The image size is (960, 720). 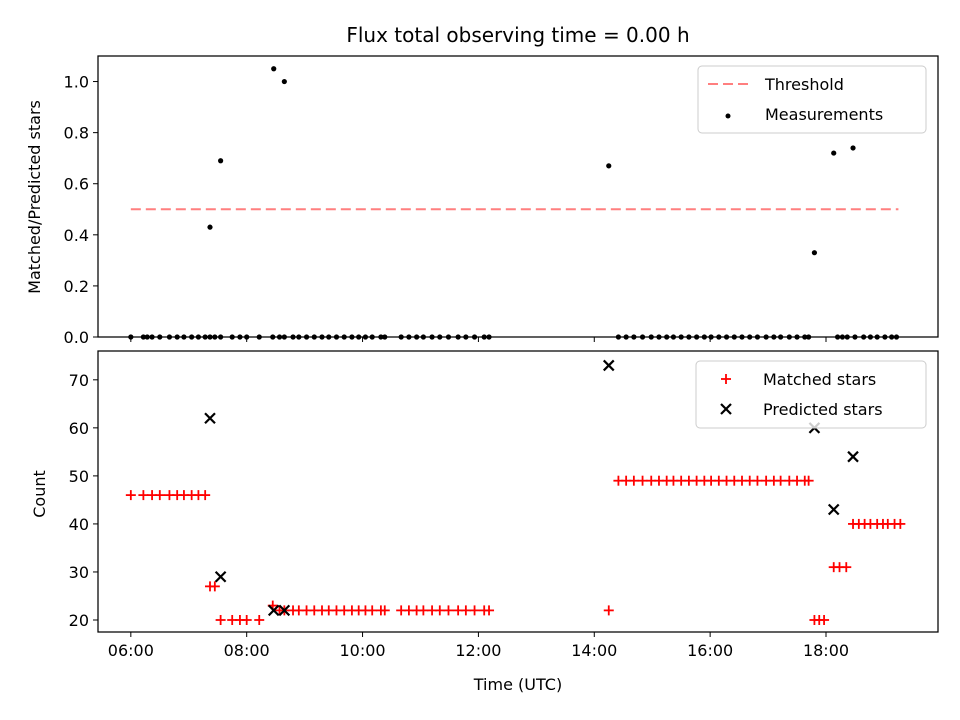 I want to click on bottom-y-tick-label: 70, so click(x=79, y=380).